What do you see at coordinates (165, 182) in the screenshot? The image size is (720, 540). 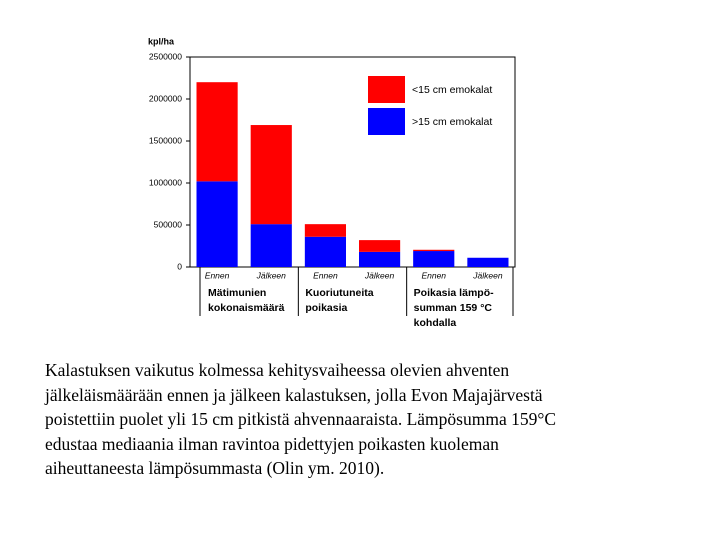 I see `y-tick-label: 1000000` at bounding box center [165, 182].